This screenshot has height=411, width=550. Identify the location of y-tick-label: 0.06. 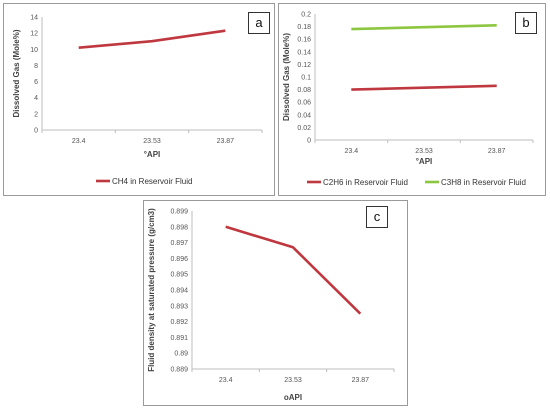
(304, 103).